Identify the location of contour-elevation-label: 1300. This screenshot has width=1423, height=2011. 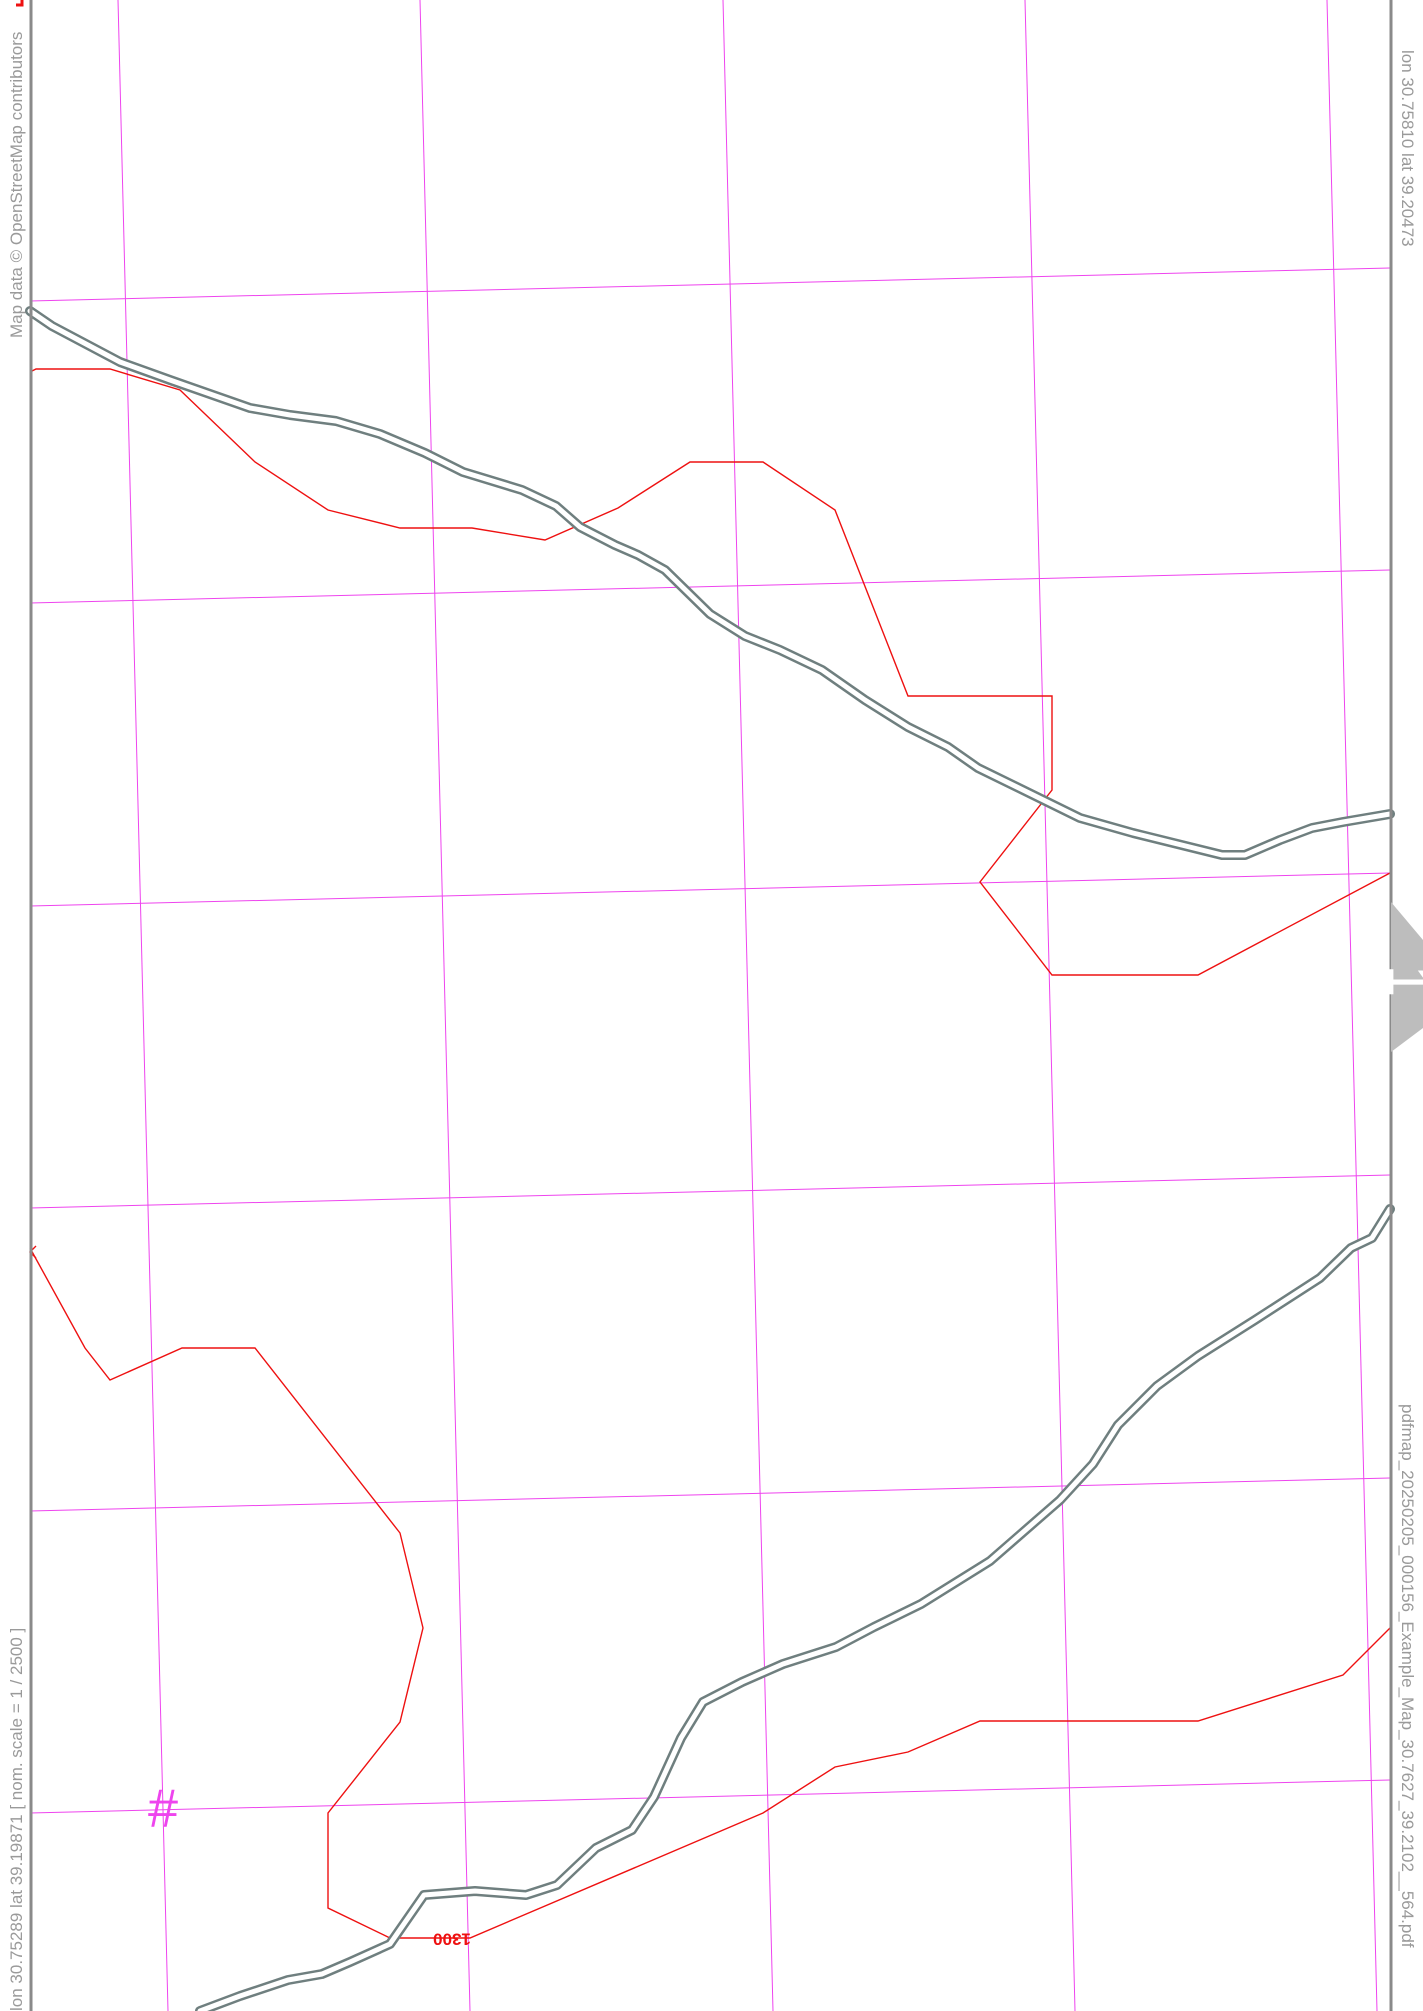
(452, 1939).